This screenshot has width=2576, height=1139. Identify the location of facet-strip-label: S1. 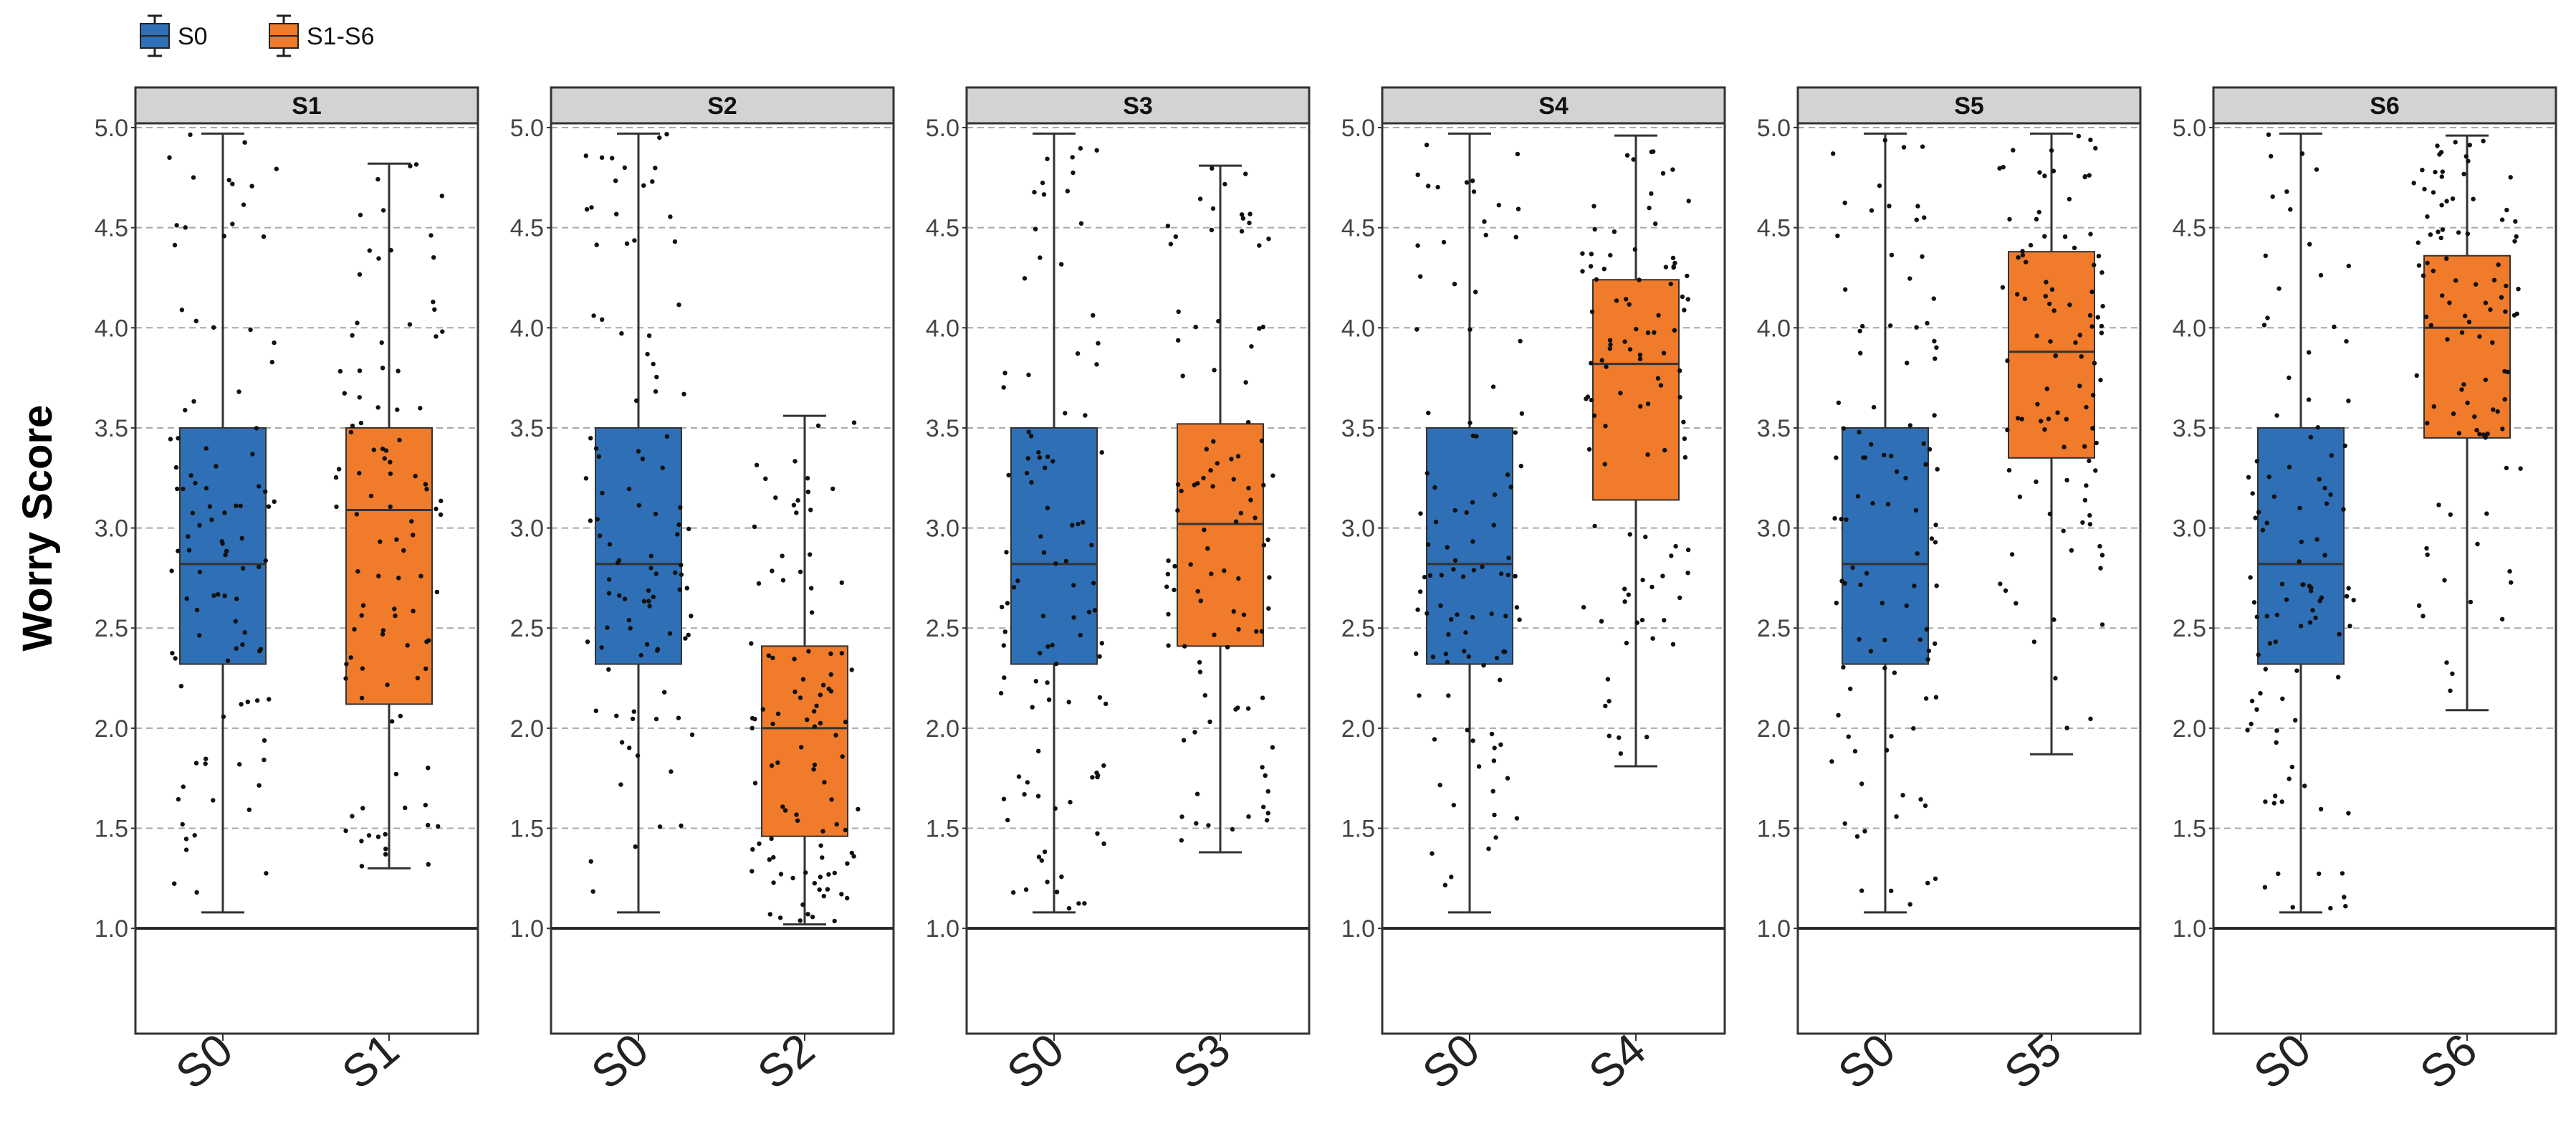
(307, 106).